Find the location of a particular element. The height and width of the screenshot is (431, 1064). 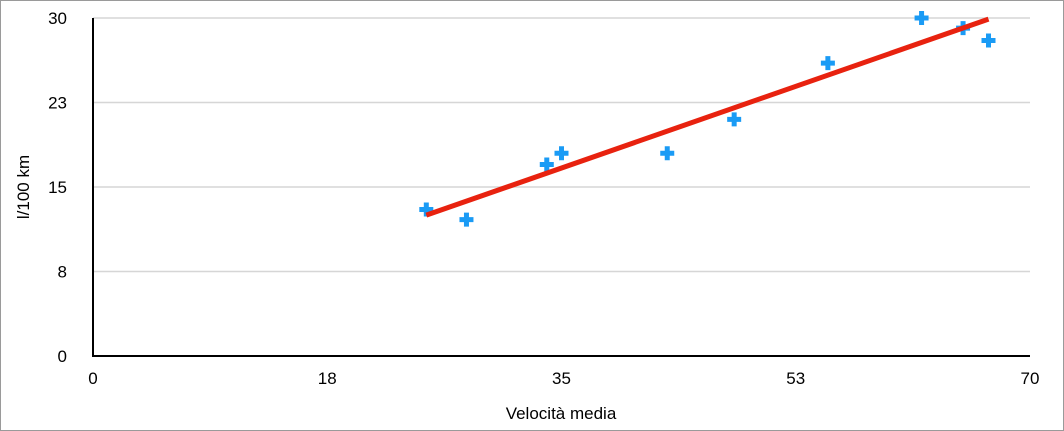

y-axis-label: l/100 km is located at coordinates (23, 187).